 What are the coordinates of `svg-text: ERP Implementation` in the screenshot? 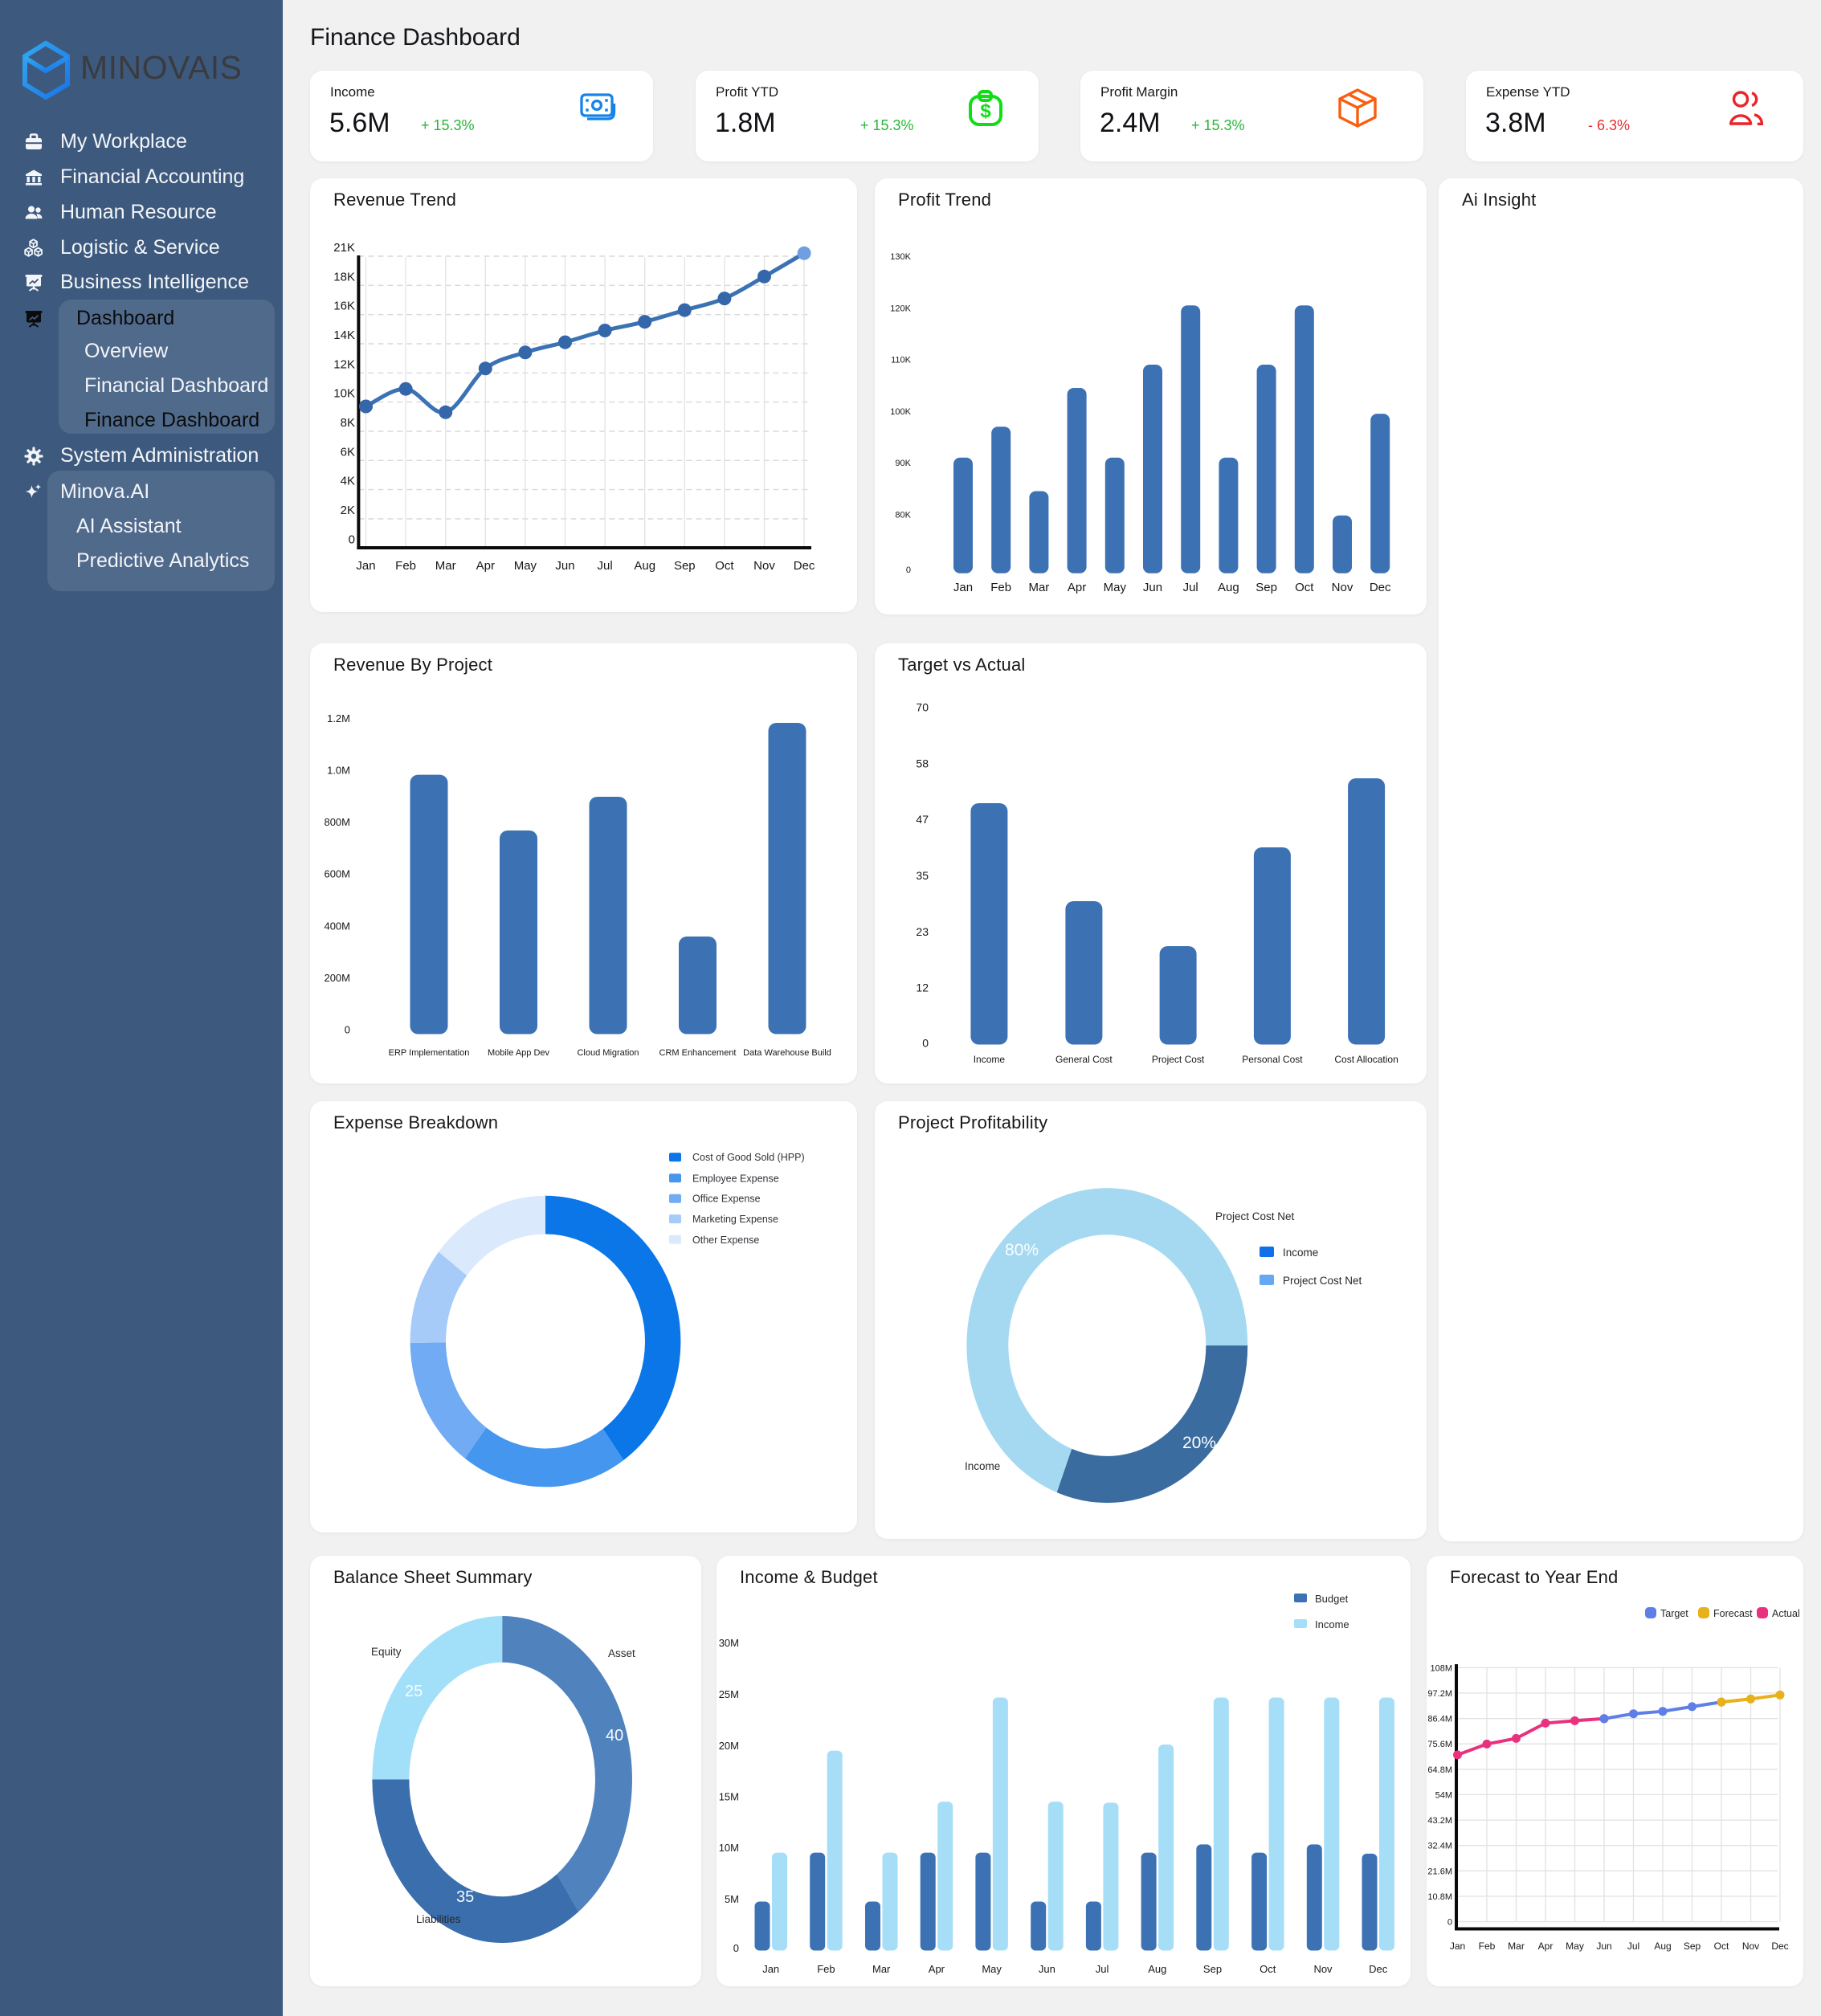 It's located at (429, 1053).